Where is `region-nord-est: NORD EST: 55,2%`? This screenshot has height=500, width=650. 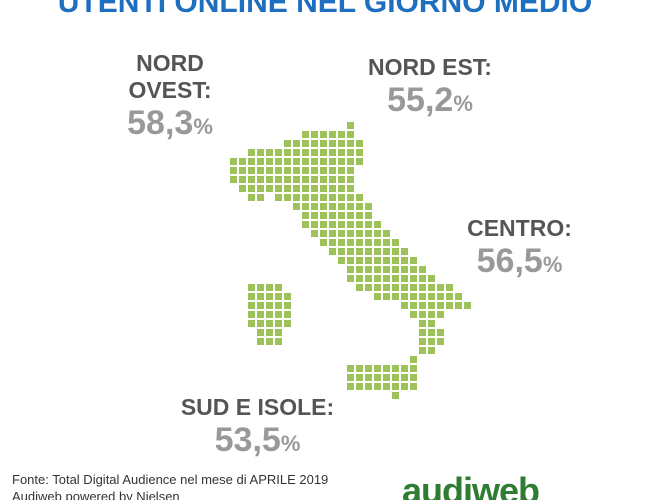
region-nord-est: NORD EST: 55,2% is located at coordinates (430, 87).